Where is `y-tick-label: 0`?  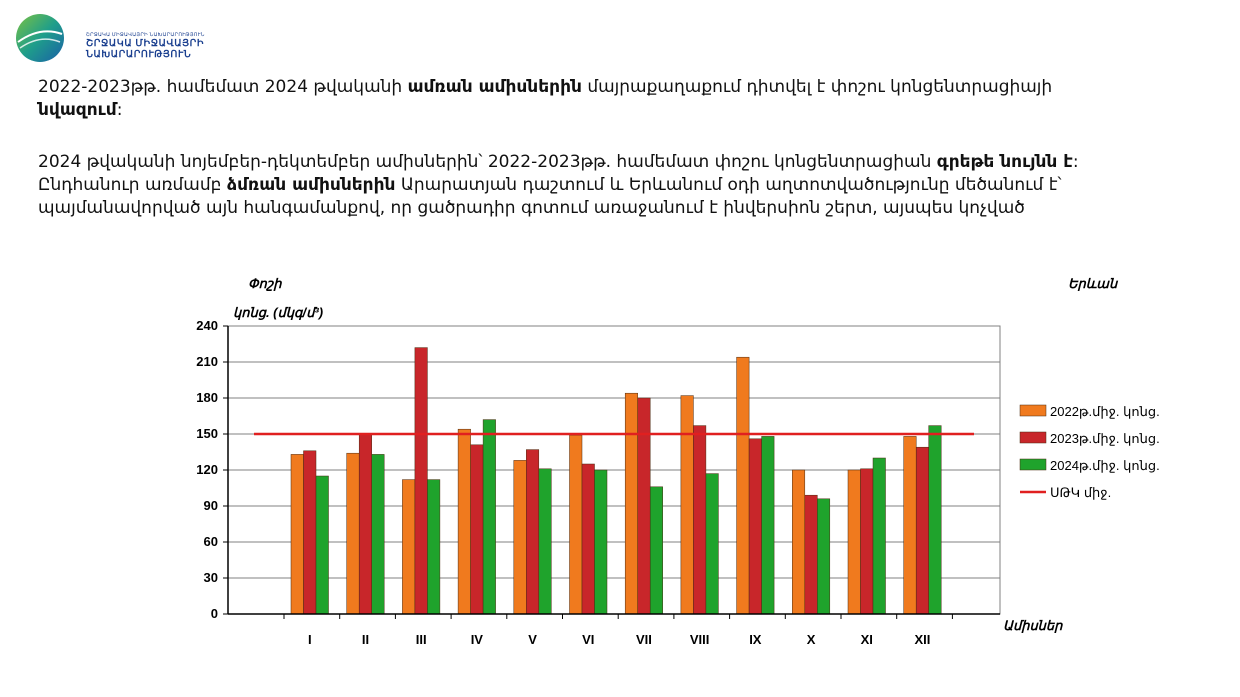 y-tick-label: 0 is located at coordinates (214, 613).